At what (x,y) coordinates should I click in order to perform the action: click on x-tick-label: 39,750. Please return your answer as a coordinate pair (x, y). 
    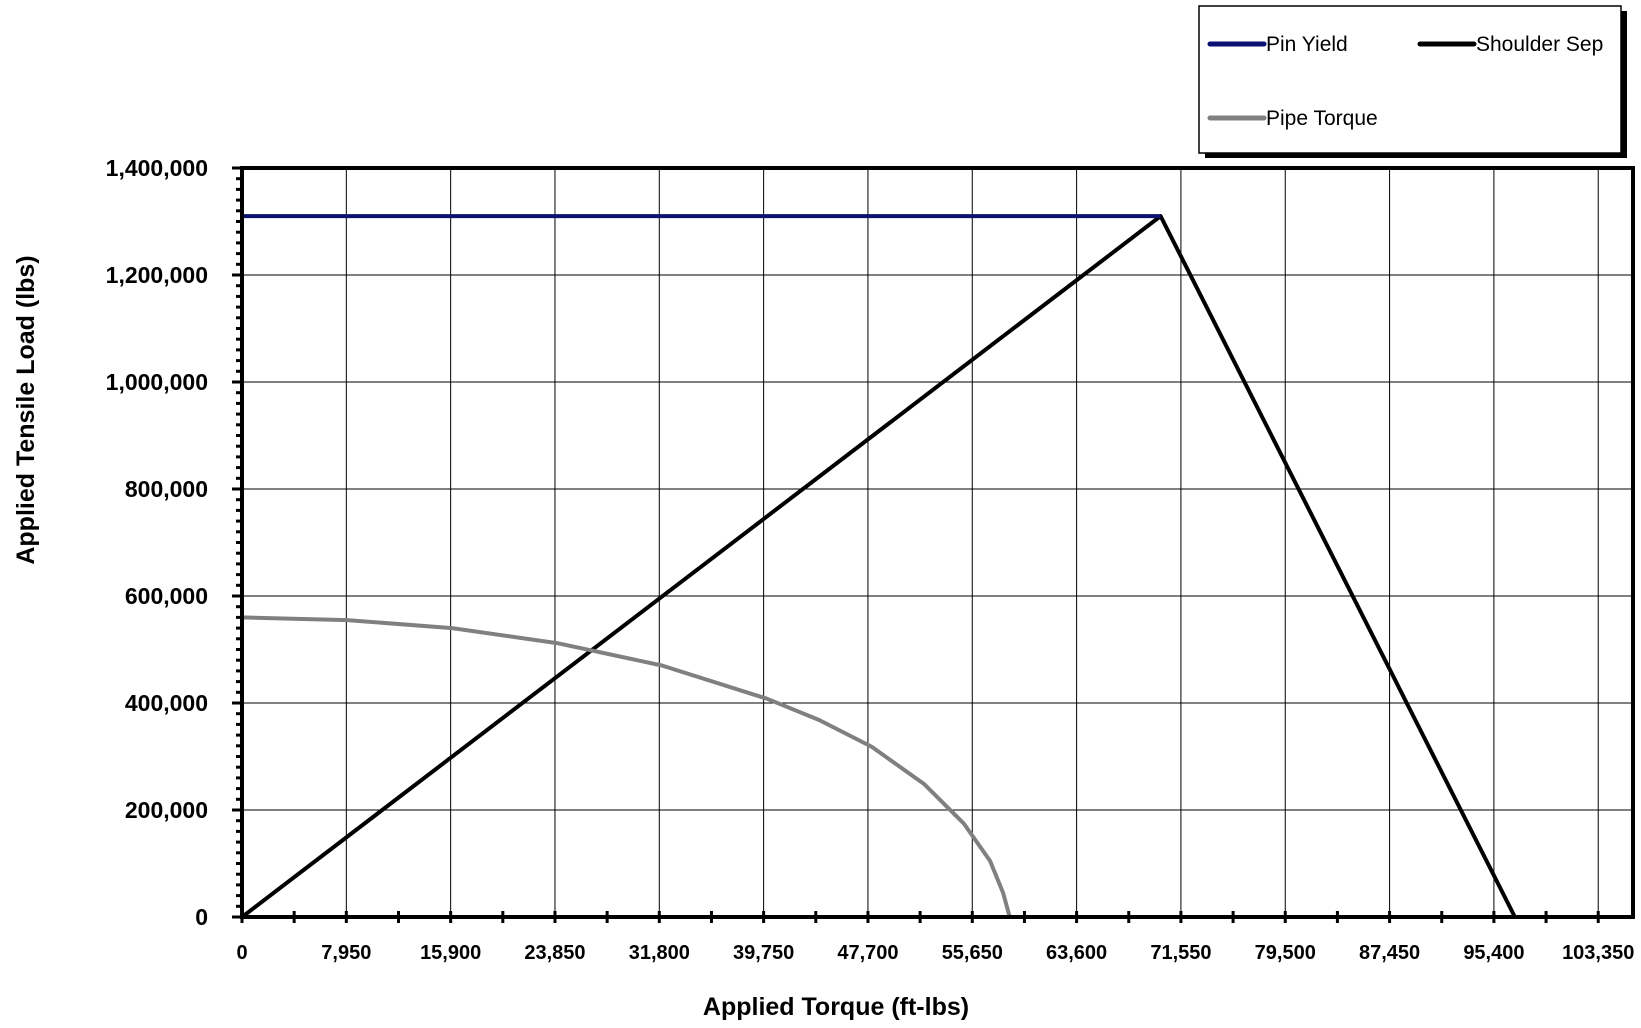
    Looking at the image, I should click on (763, 953).